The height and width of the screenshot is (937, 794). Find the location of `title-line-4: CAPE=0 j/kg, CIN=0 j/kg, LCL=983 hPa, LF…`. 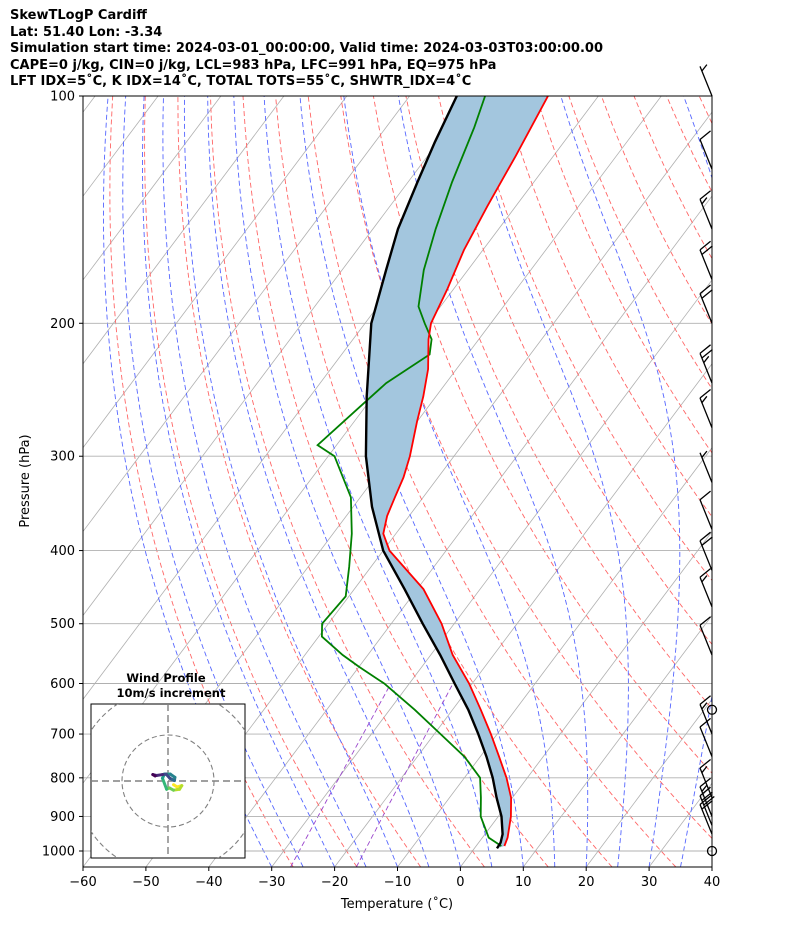

title-line-4: CAPE=0 j/kg, CIN=0 j/kg, LCL=983 hPa, LF… is located at coordinates (253, 65).